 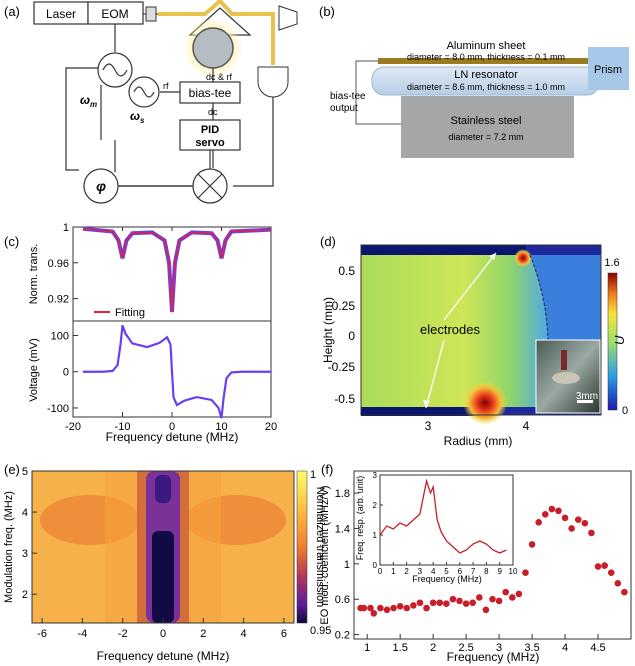 I want to click on e-cbar-min: 0.95, so click(x=320, y=631).